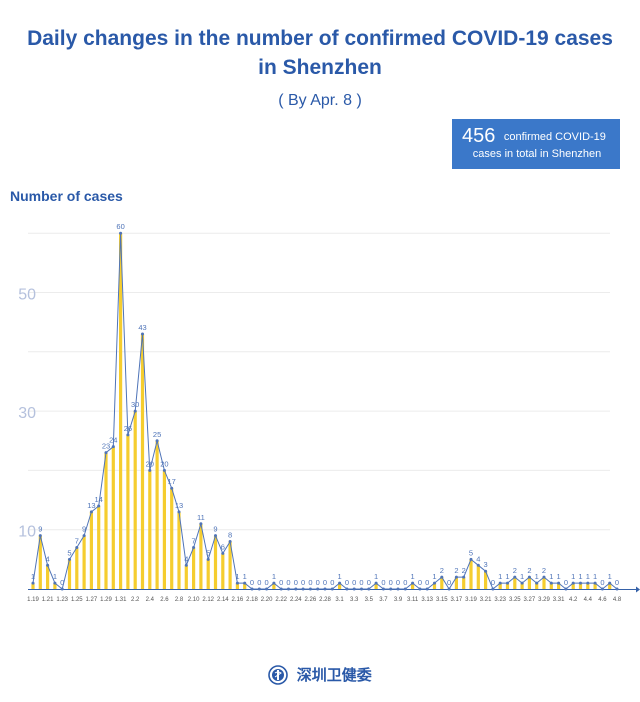 This screenshot has height=702, width=640. I want to click on data-label: 24, so click(113, 440).